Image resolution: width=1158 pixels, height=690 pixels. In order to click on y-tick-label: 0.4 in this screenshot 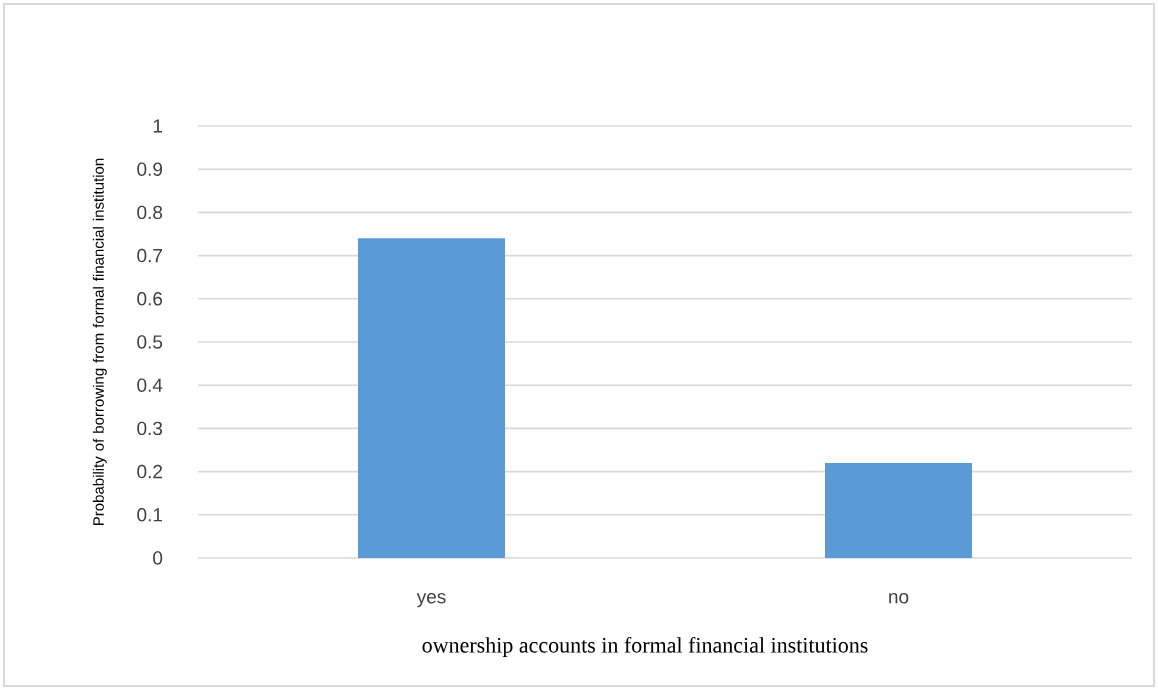, I will do `click(150, 385)`.